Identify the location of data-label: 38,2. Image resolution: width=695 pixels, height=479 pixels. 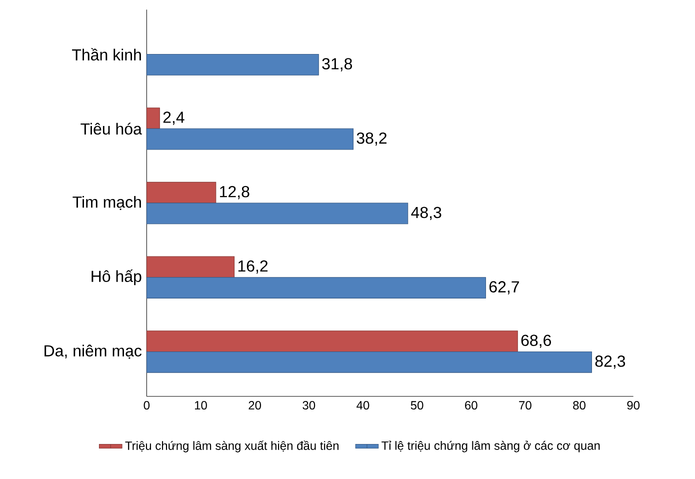
(371, 139).